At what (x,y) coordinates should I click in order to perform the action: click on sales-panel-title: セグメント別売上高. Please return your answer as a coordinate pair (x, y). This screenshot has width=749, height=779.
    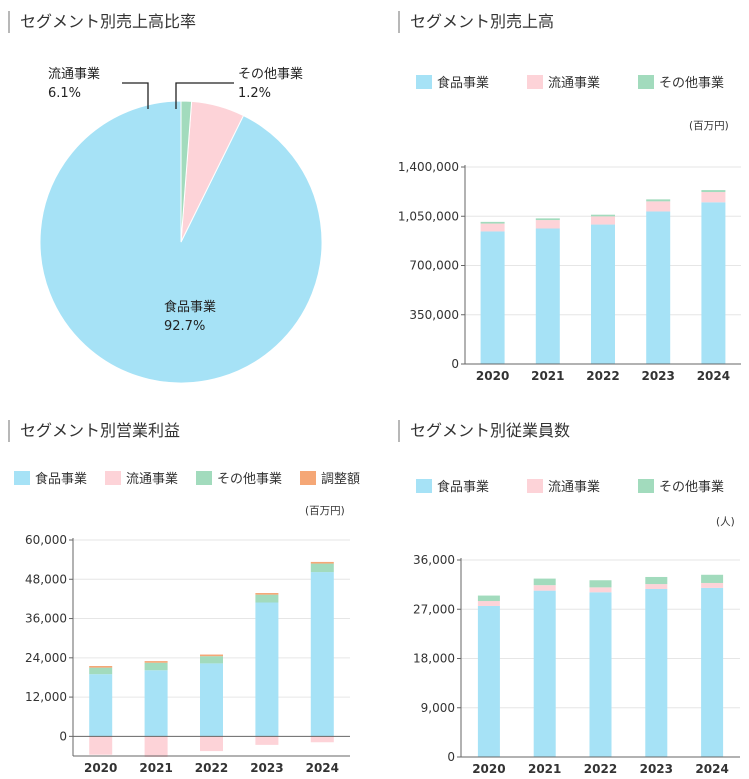
    Looking at the image, I should click on (476, 22).